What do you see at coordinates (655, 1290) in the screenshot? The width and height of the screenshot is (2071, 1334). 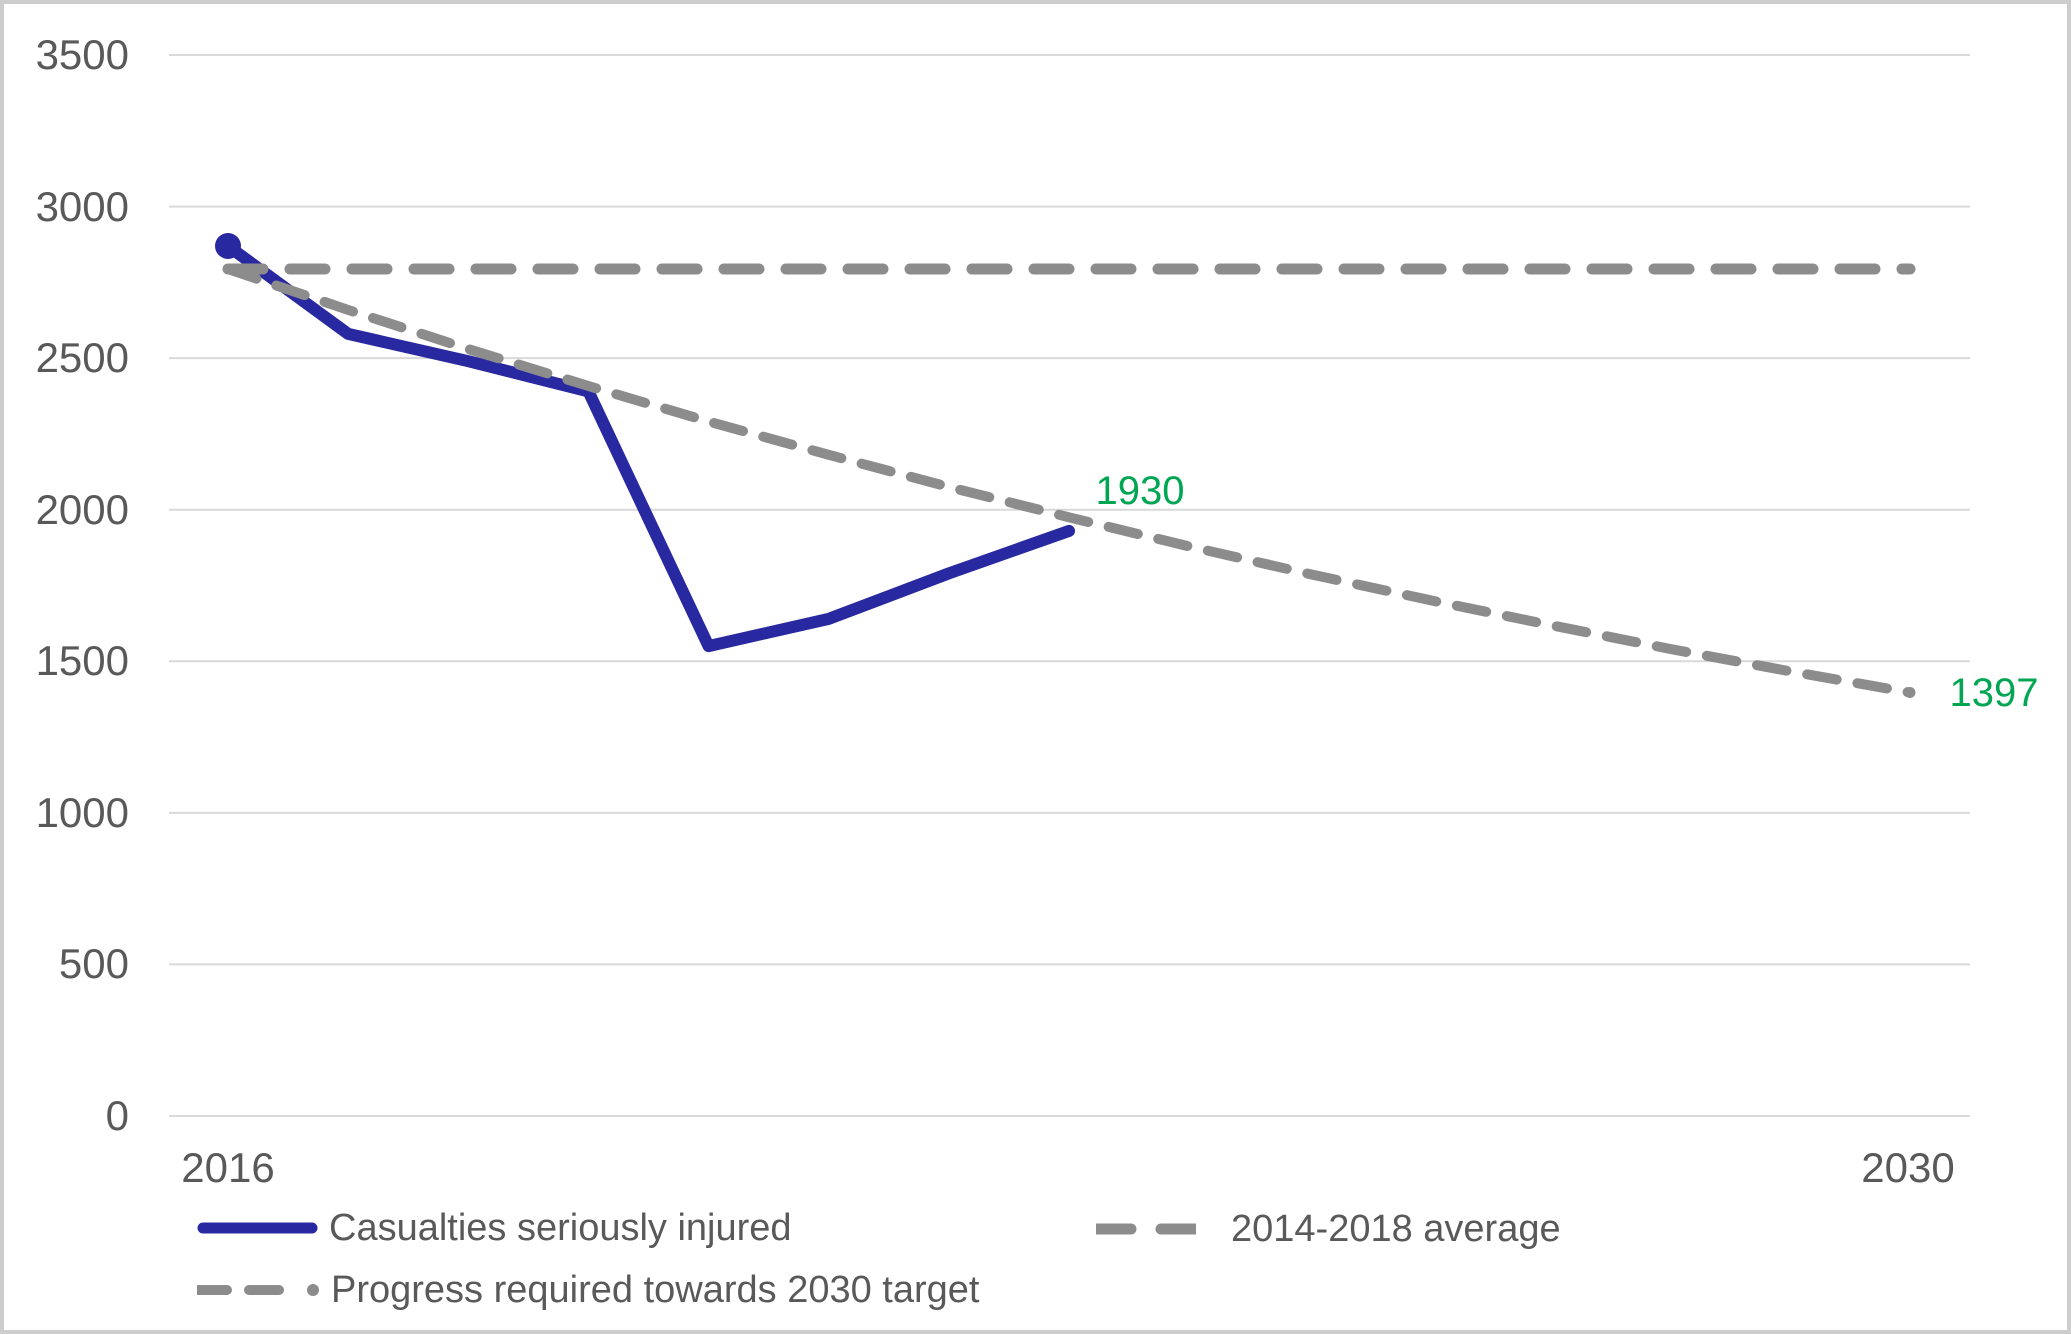 I see `legend-label-progress: Progress required towards 2030 target` at bounding box center [655, 1290].